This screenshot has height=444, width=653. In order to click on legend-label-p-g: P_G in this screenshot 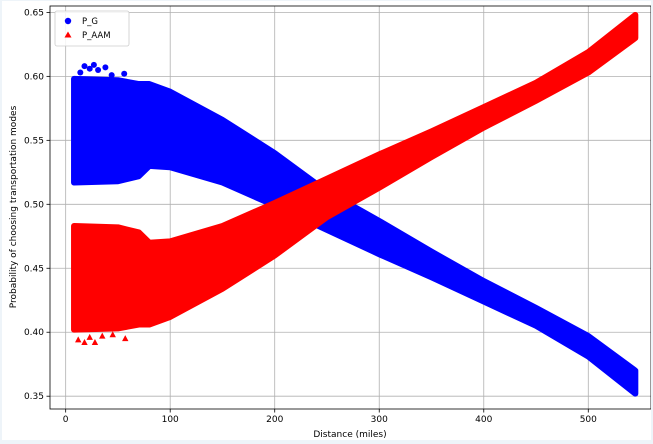, I will do `click(90, 22)`.